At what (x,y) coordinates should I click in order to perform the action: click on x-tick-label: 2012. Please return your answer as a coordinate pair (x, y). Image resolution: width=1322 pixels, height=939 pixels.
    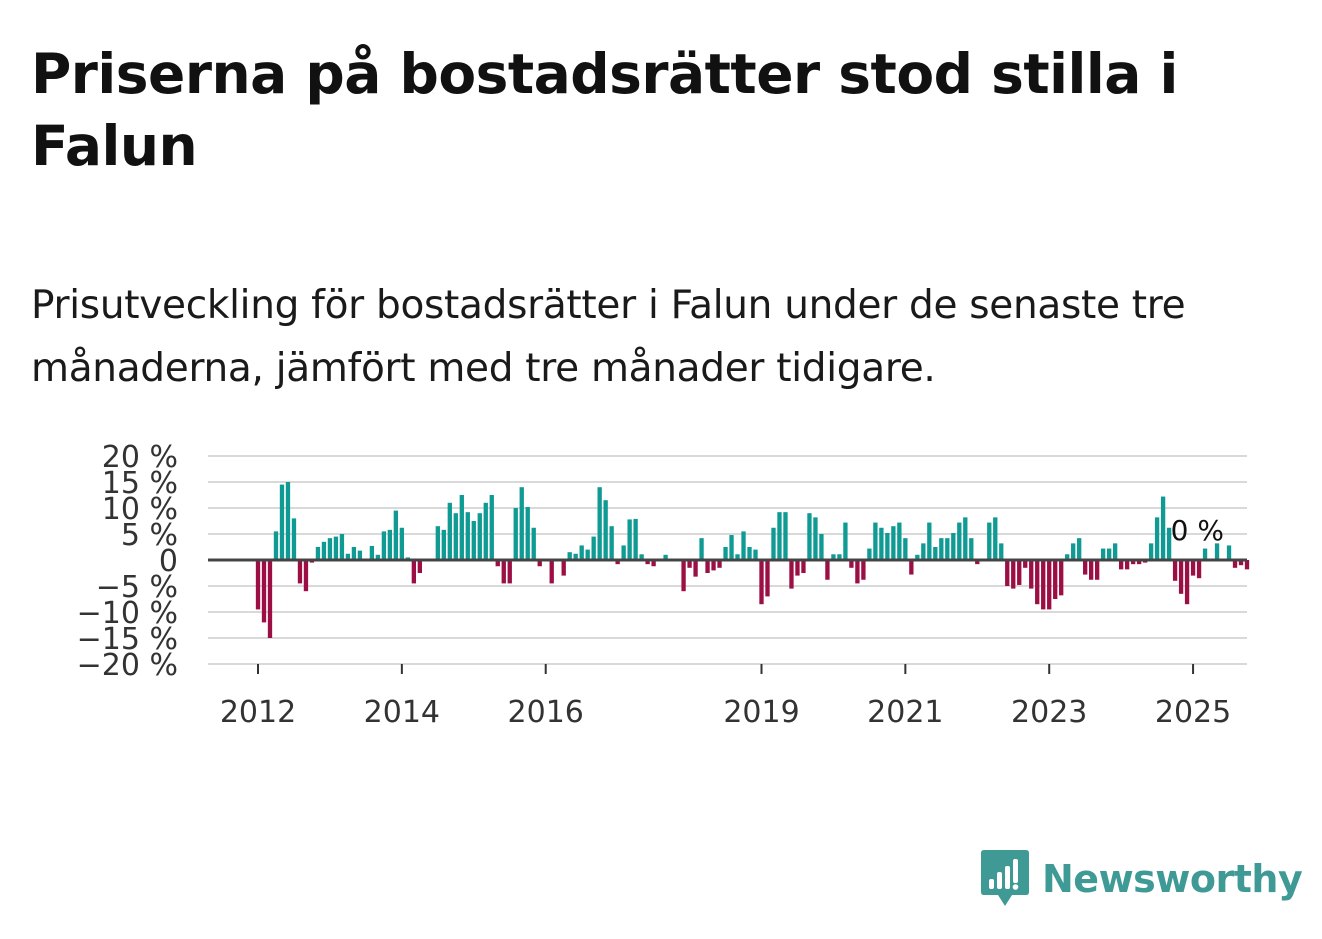
    Looking at the image, I should click on (258, 712).